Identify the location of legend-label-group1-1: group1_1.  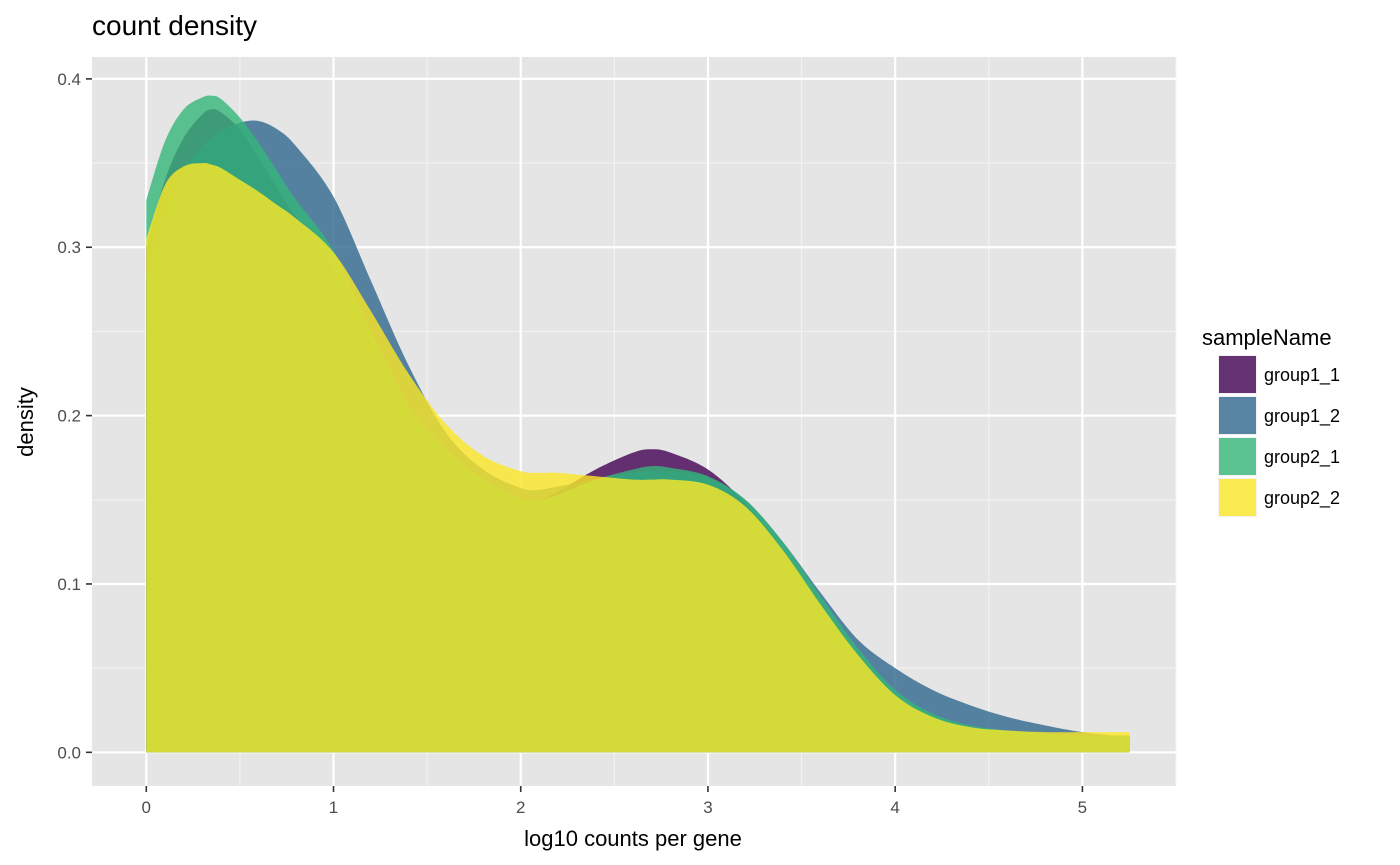
(1302, 375).